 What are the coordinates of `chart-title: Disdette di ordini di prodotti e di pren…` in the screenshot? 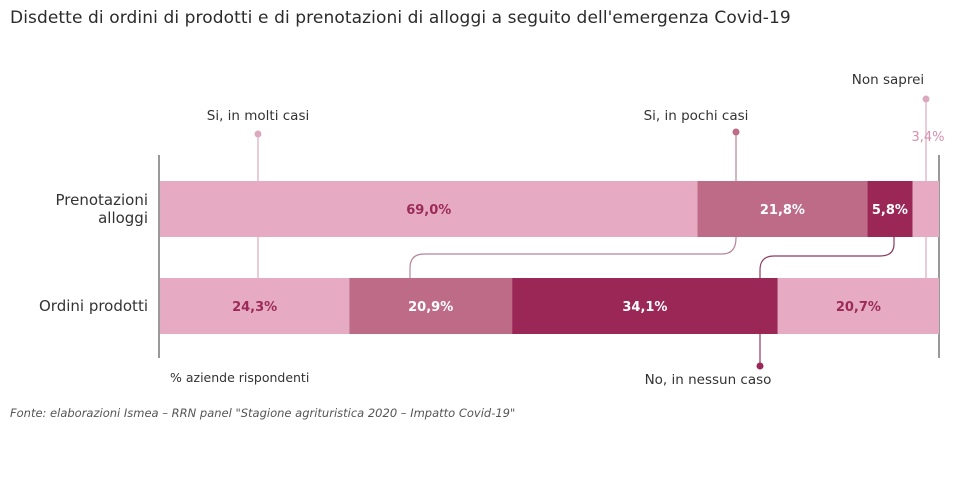 It's located at (400, 18).